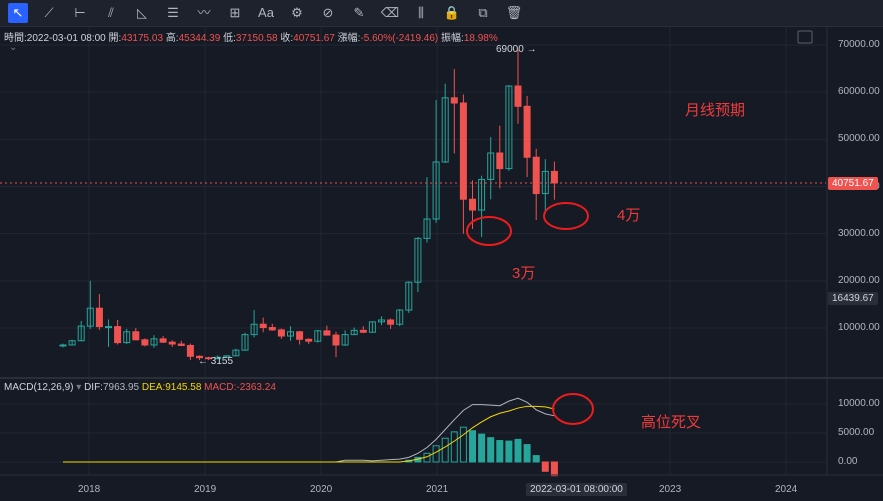  What do you see at coordinates (576, 489) in the screenshot?
I see `time-cursor-tag: 2022-03-01 08:00:00` at bounding box center [576, 489].